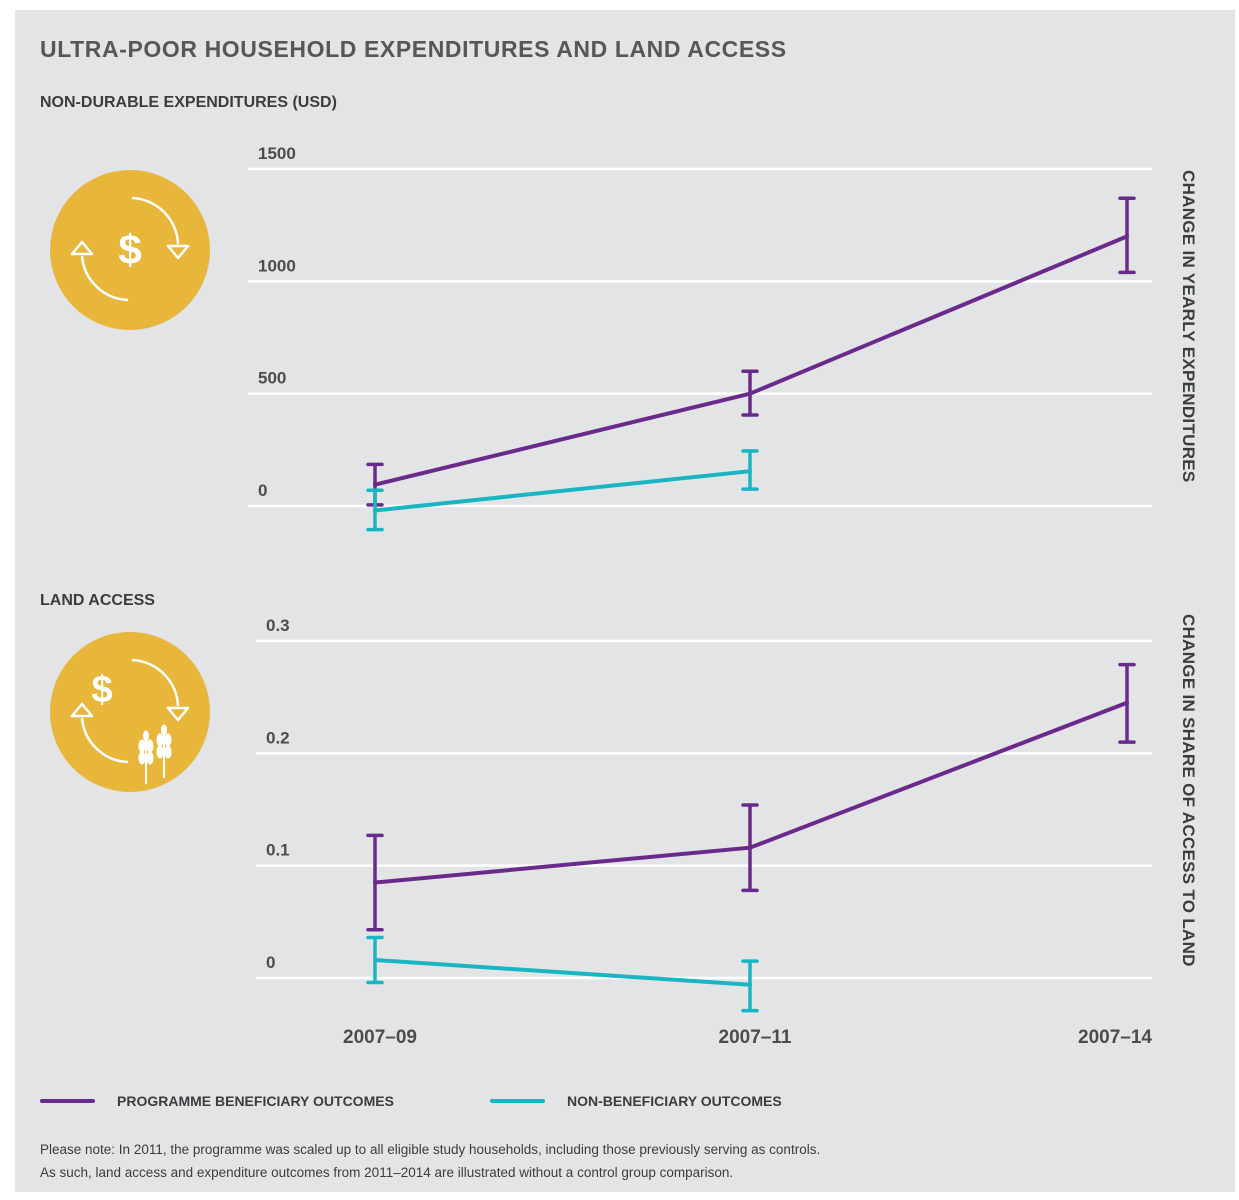 Image resolution: width=1239 pixels, height=1200 pixels. What do you see at coordinates (517, 1101) in the screenshot?
I see `legend-swatch-non-beneficiary` at bounding box center [517, 1101].